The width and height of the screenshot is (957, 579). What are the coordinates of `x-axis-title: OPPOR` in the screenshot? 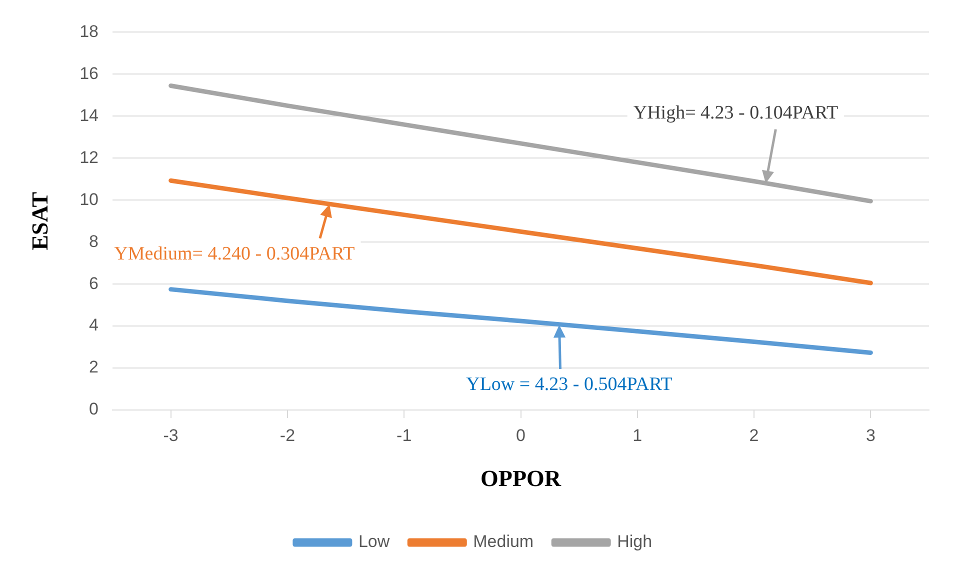 It's located at (521, 479).